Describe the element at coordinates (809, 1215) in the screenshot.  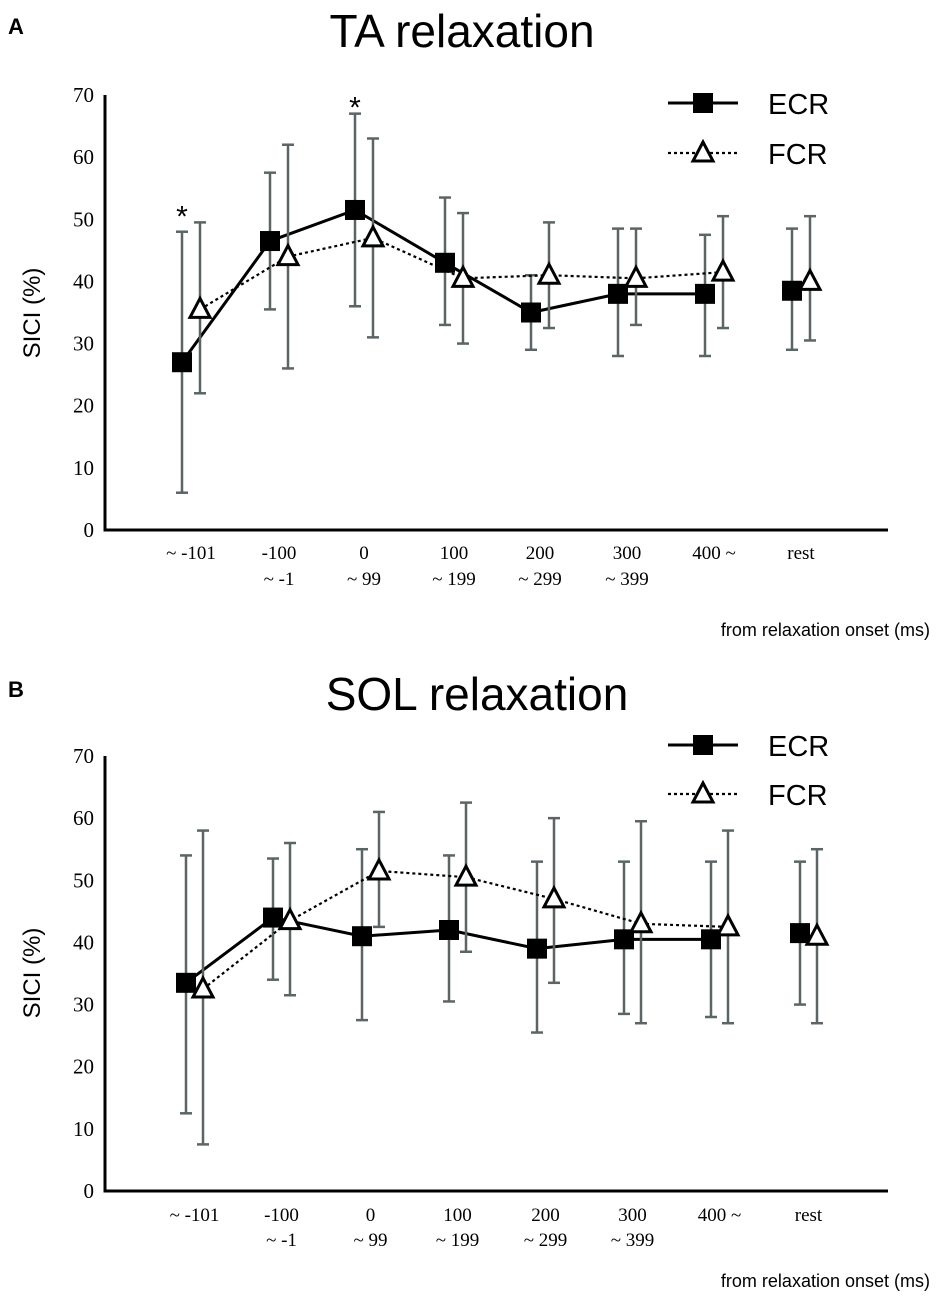
I see `x-tick-label: rest` at that location.